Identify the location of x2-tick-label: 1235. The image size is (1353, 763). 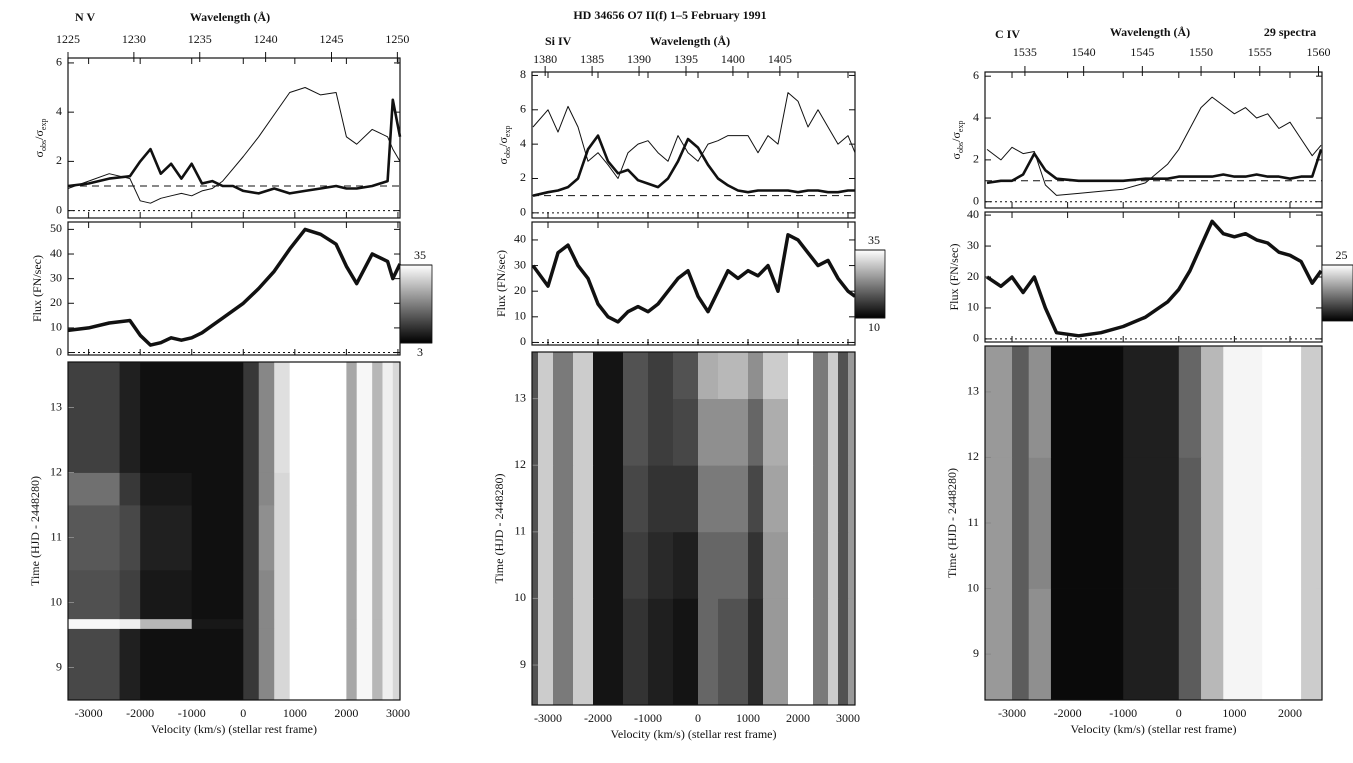
(200, 39).